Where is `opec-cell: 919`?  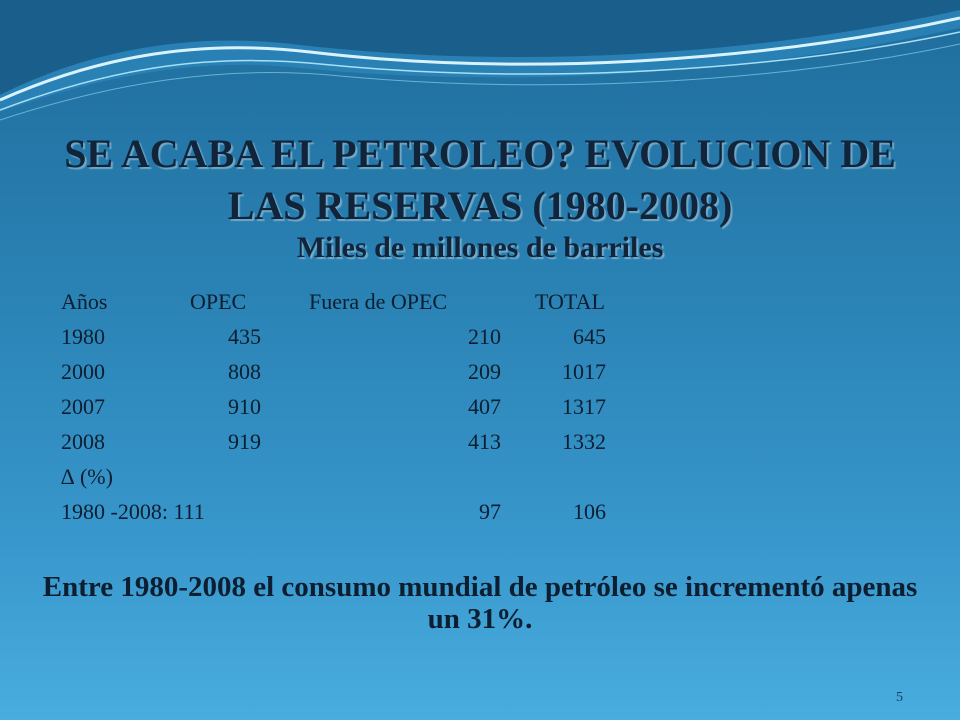
opec-cell: 919 is located at coordinates (244, 441).